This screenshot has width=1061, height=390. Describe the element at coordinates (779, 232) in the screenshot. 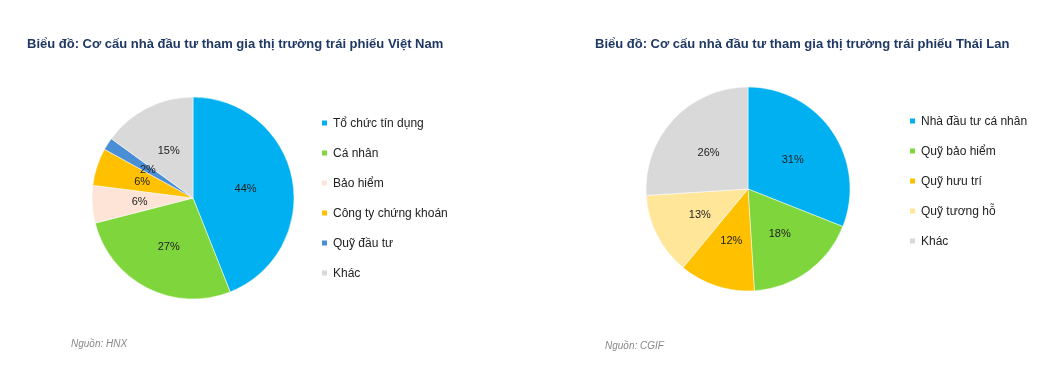

I see `data-label: 18%` at that location.